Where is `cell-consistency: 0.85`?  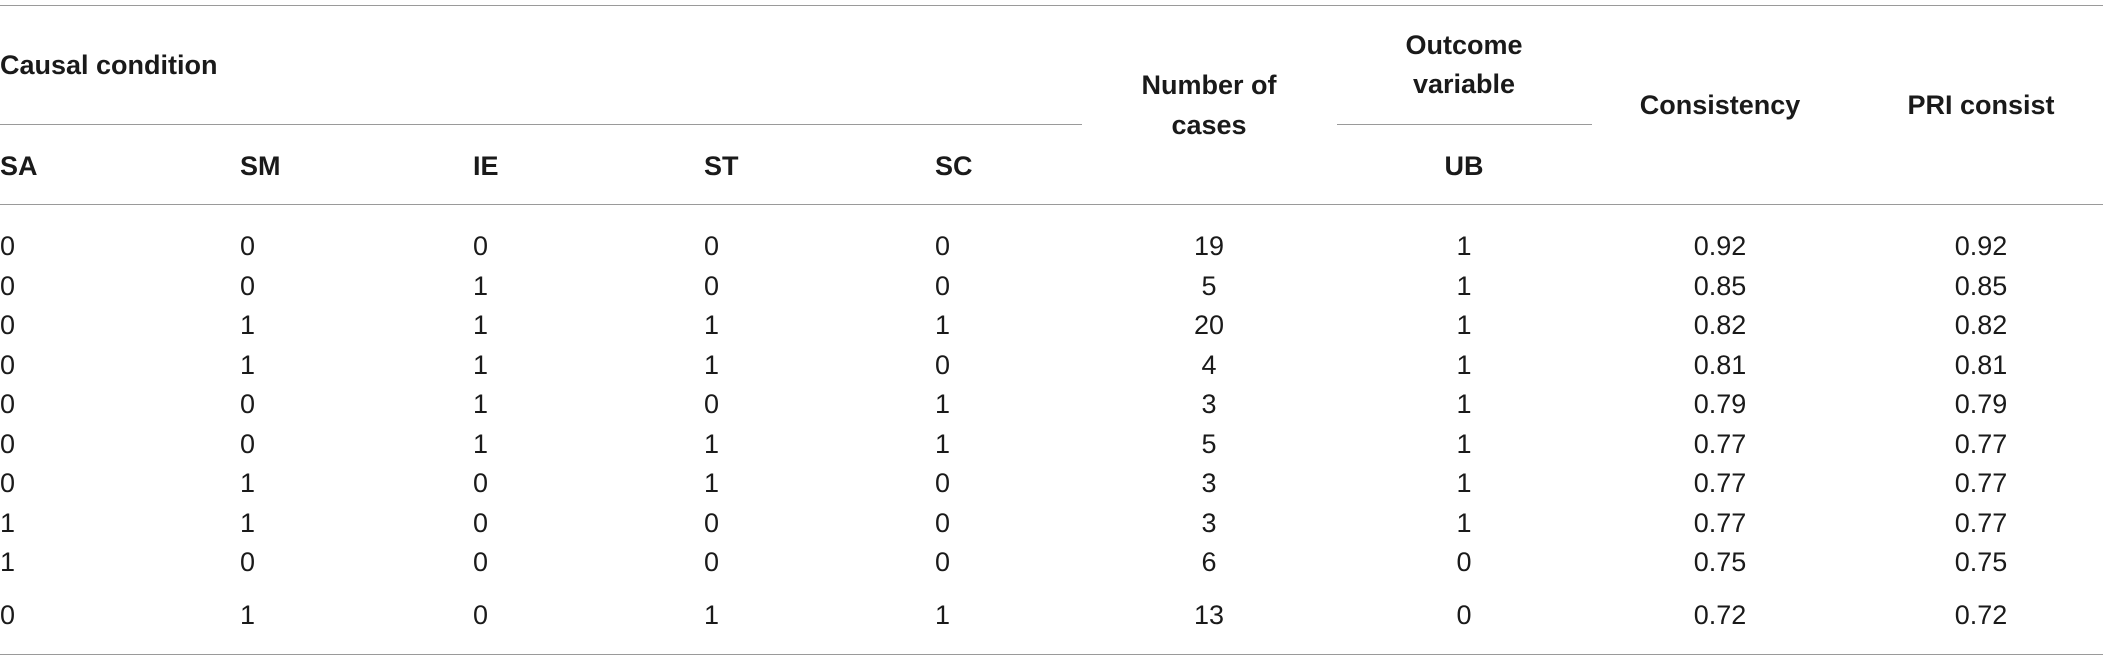
cell-consistency: 0.85 is located at coordinates (1720, 286).